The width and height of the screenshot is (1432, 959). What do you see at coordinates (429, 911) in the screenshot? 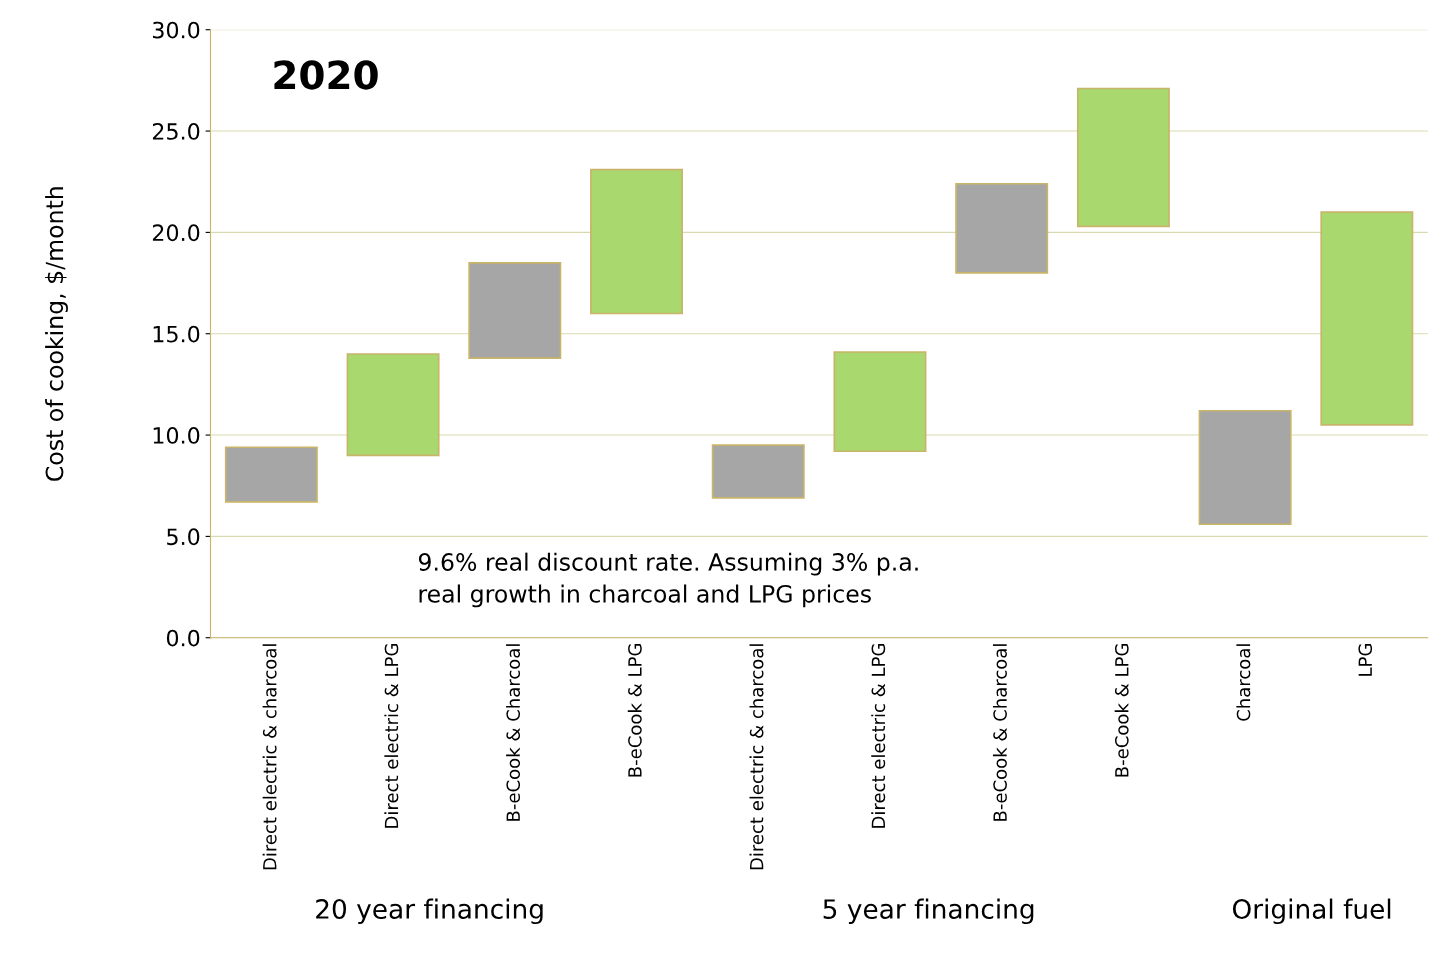
I see `text: 20 year financing` at bounding box center [429, 911].